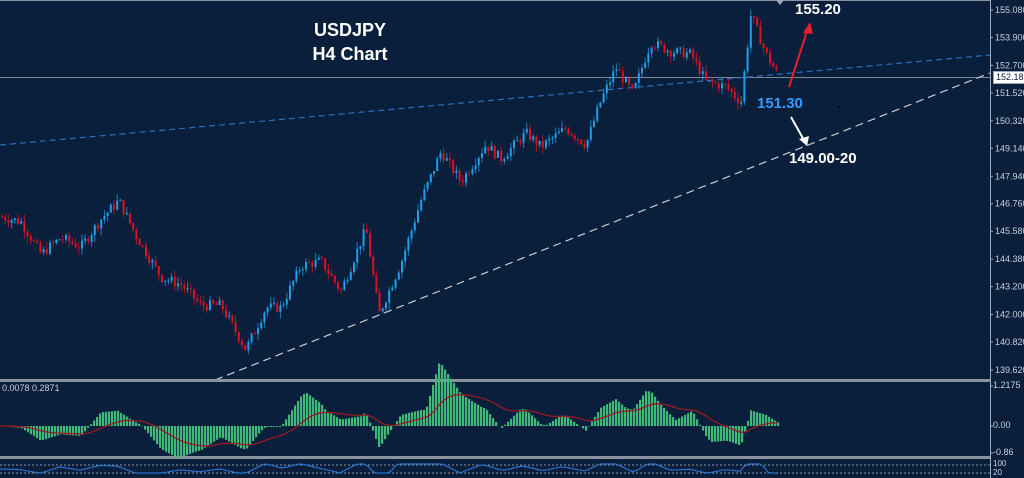 The image size is (1024, 478). What do you see at coordinates (350, 54) in the screenshot?
I see `chart-timeframe-title: H4 Chart` at bounding box center [350, 54].